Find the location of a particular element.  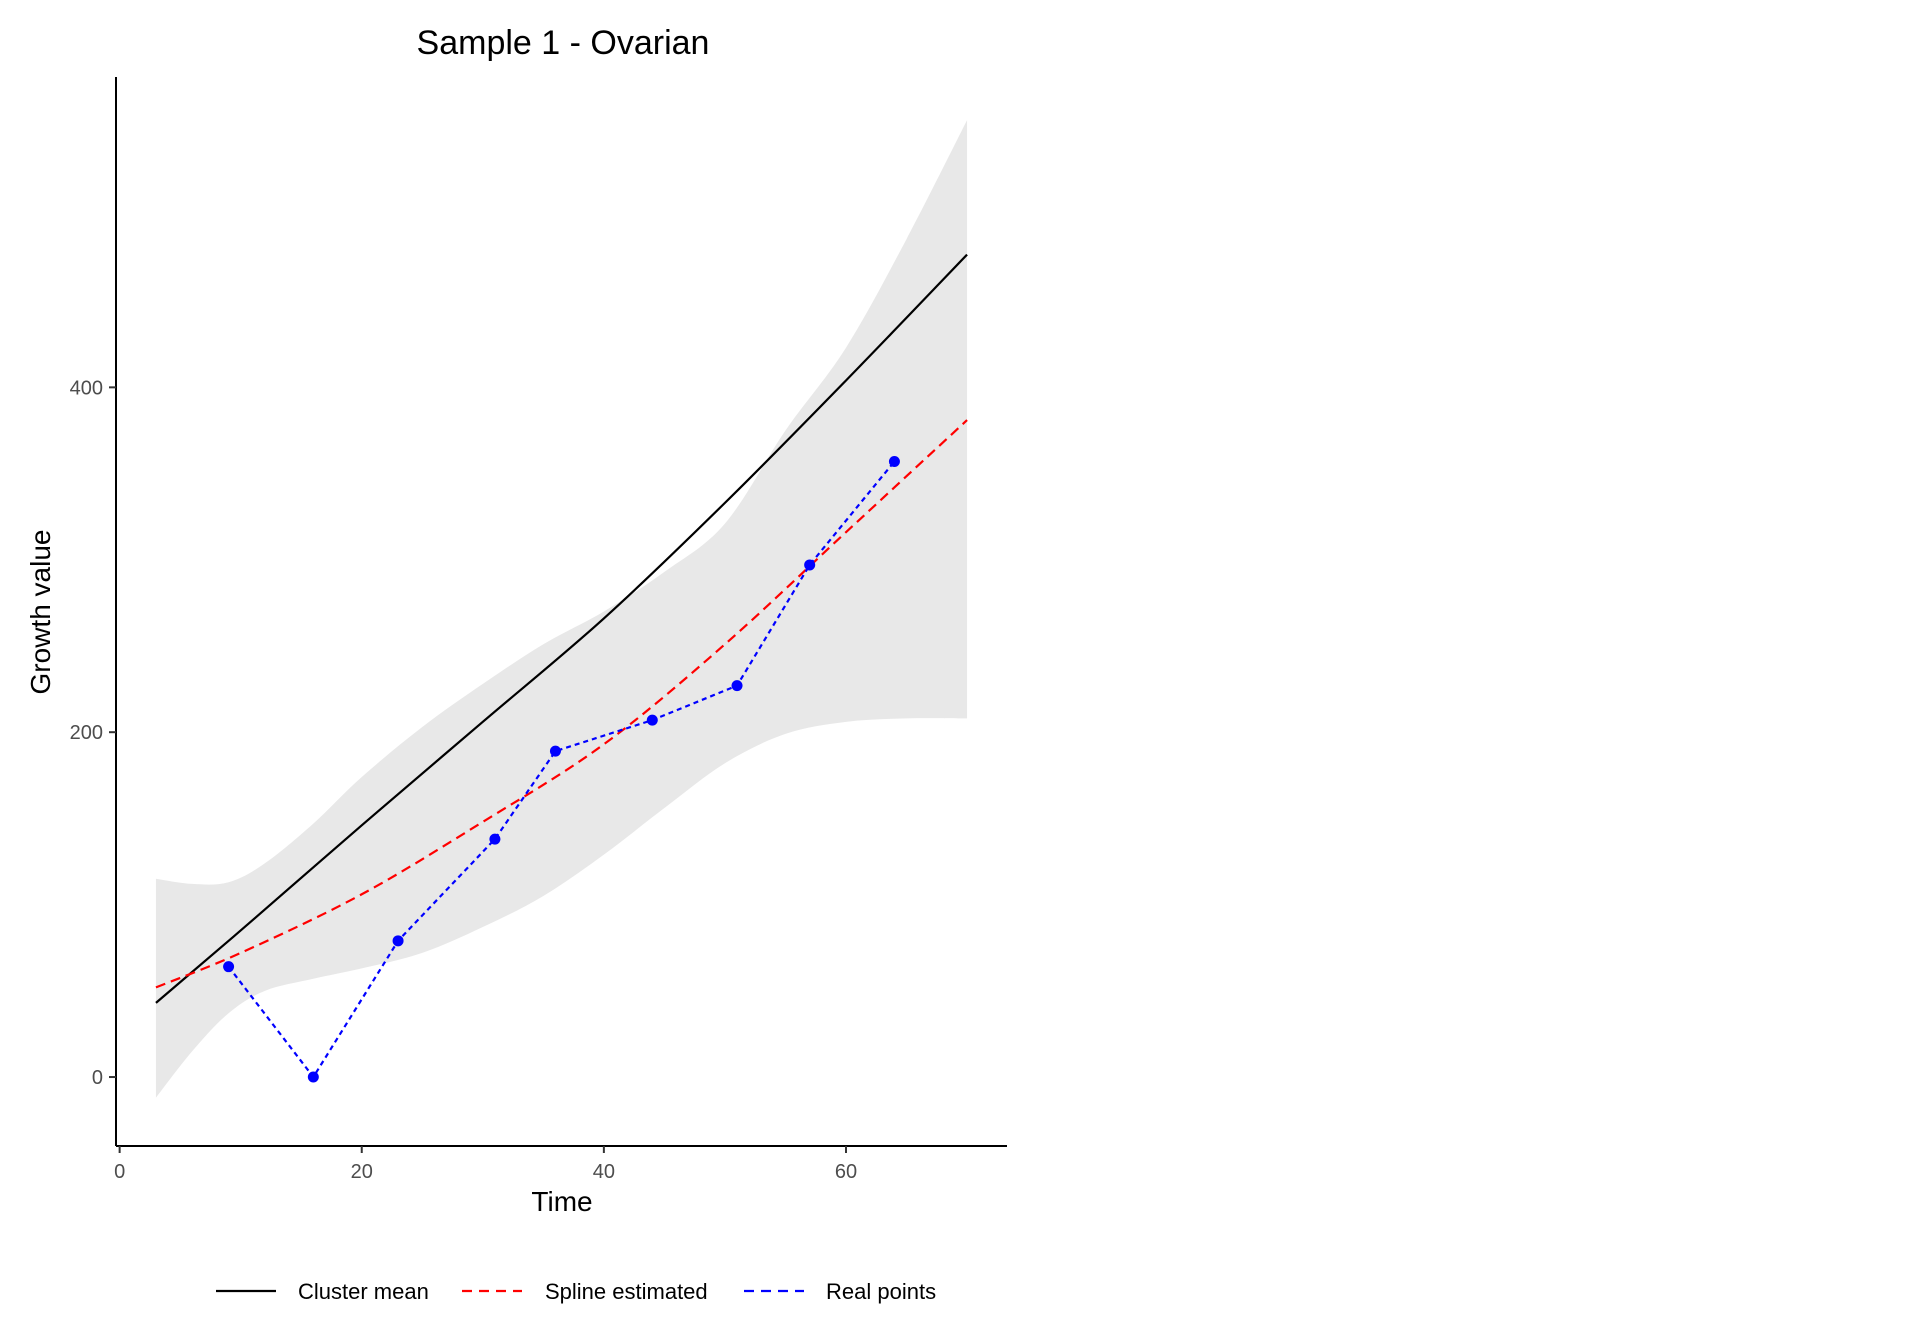

y-axis-title: Growth value is located at coordinates (40, 612).